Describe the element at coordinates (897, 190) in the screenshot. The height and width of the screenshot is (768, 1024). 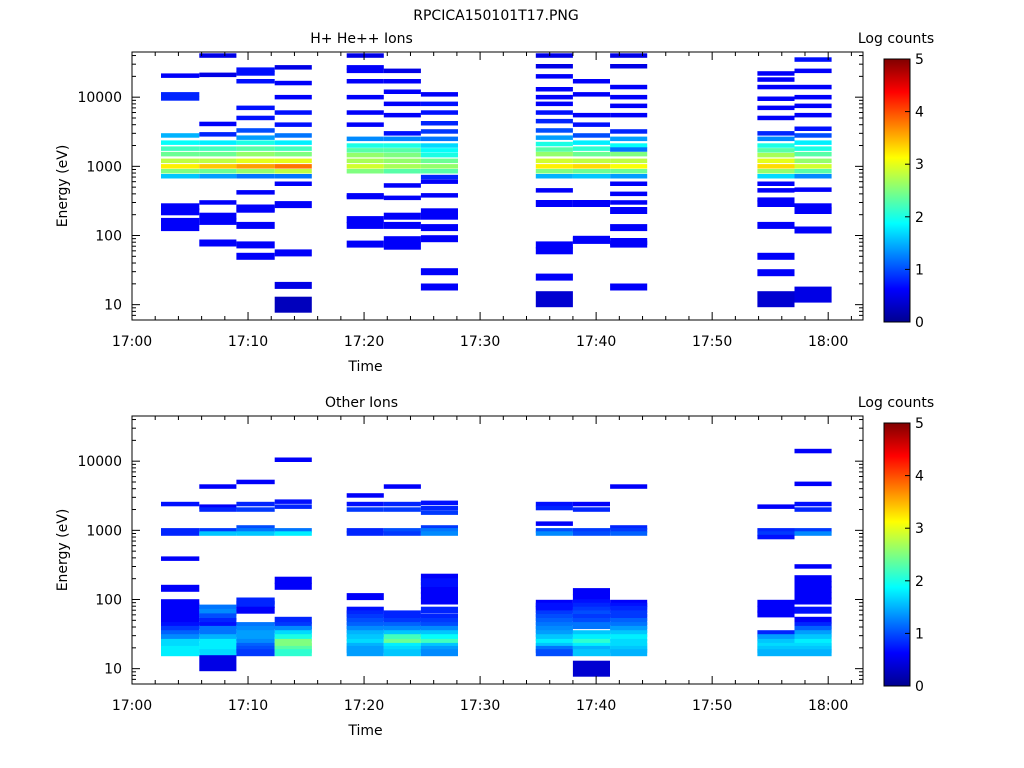
I see `colorbar` at that location.